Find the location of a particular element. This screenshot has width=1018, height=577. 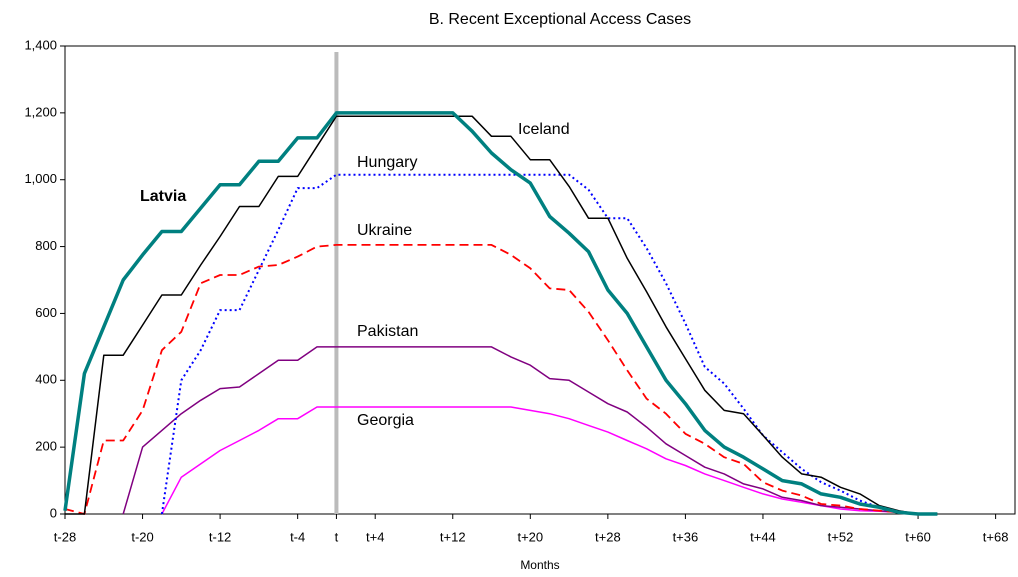

series-label: Hungary is located at coordinates (387, 162).